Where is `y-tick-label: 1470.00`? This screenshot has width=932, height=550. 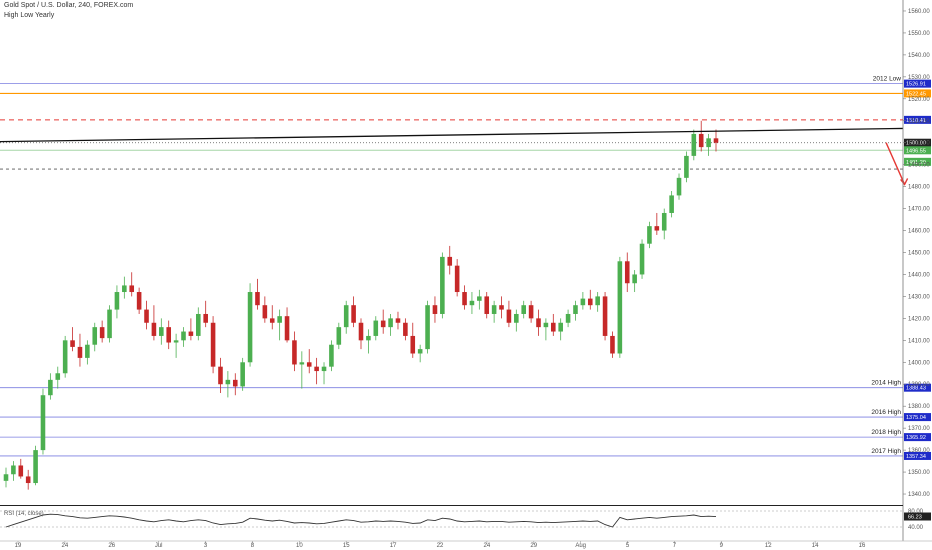
y-tick-label: 1470.00 is located at coordinates (919, 210).